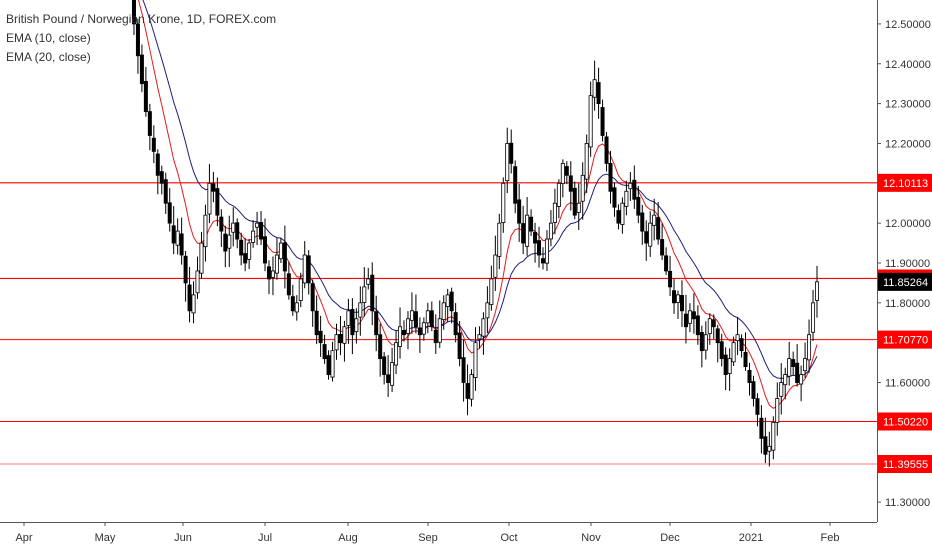 The width and height of the screenshot is (932, 550). What do you see at coordinates (830, 538) in the screenshot?
I see `x-tick-label: Feb` at bounding box center [830, 538].